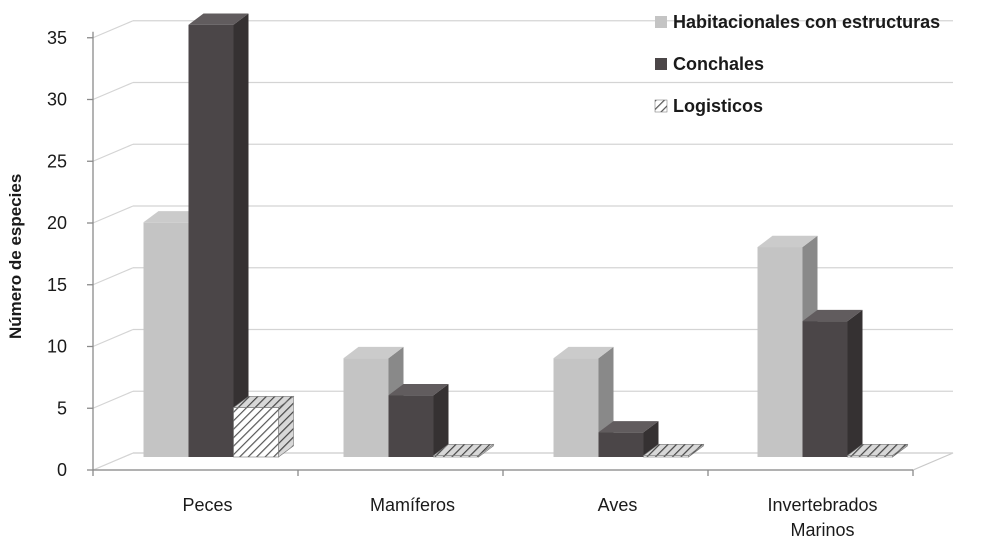 The image size is (985, 549). I want to click on y-tick-label: 25, so click(57, 161).